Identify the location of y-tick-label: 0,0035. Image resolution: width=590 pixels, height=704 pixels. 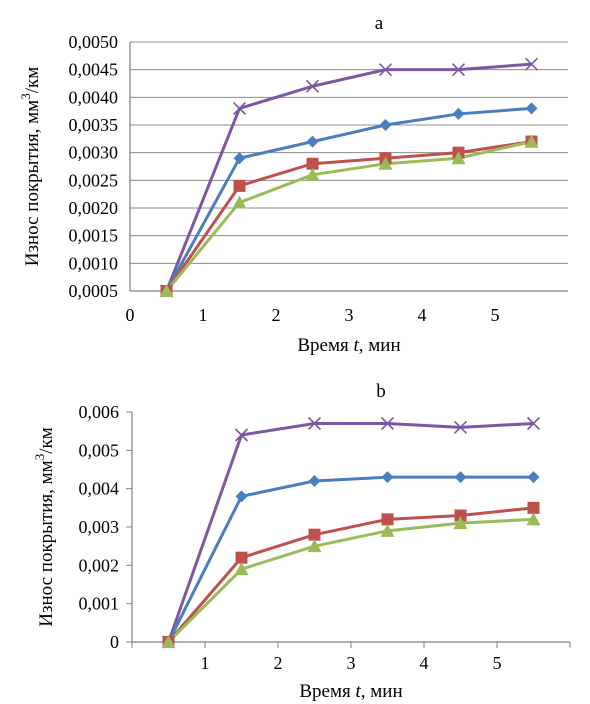
(94, 125).